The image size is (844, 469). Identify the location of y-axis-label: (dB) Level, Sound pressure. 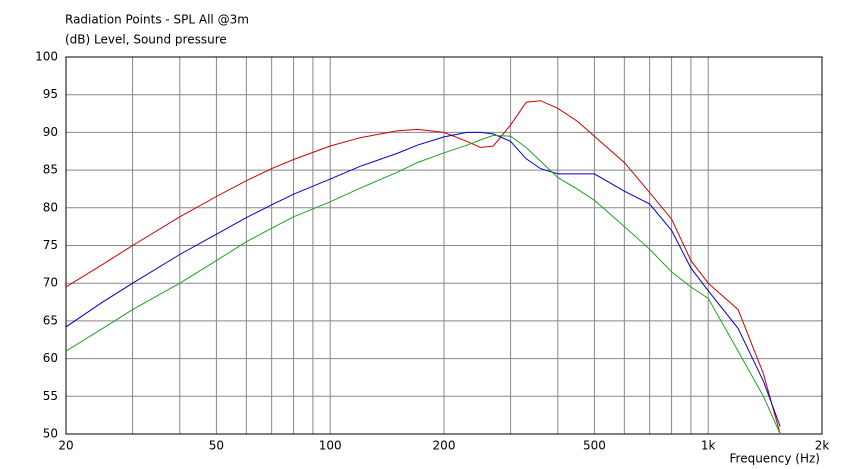
(146, 40).